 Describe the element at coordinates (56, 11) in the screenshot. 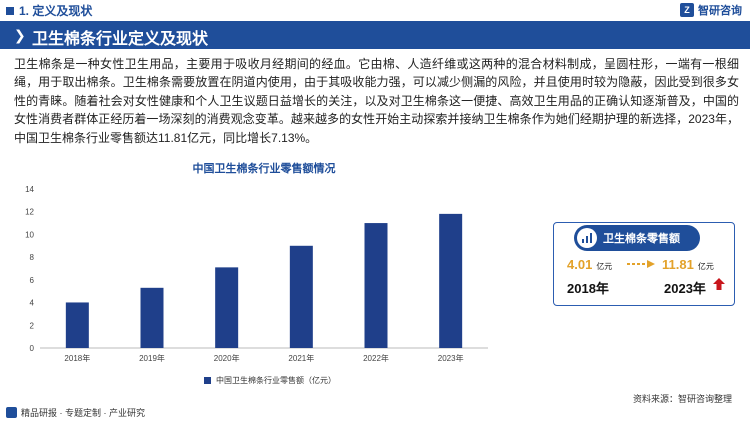

I see `section-label: 1. 定义及现状` at that location.